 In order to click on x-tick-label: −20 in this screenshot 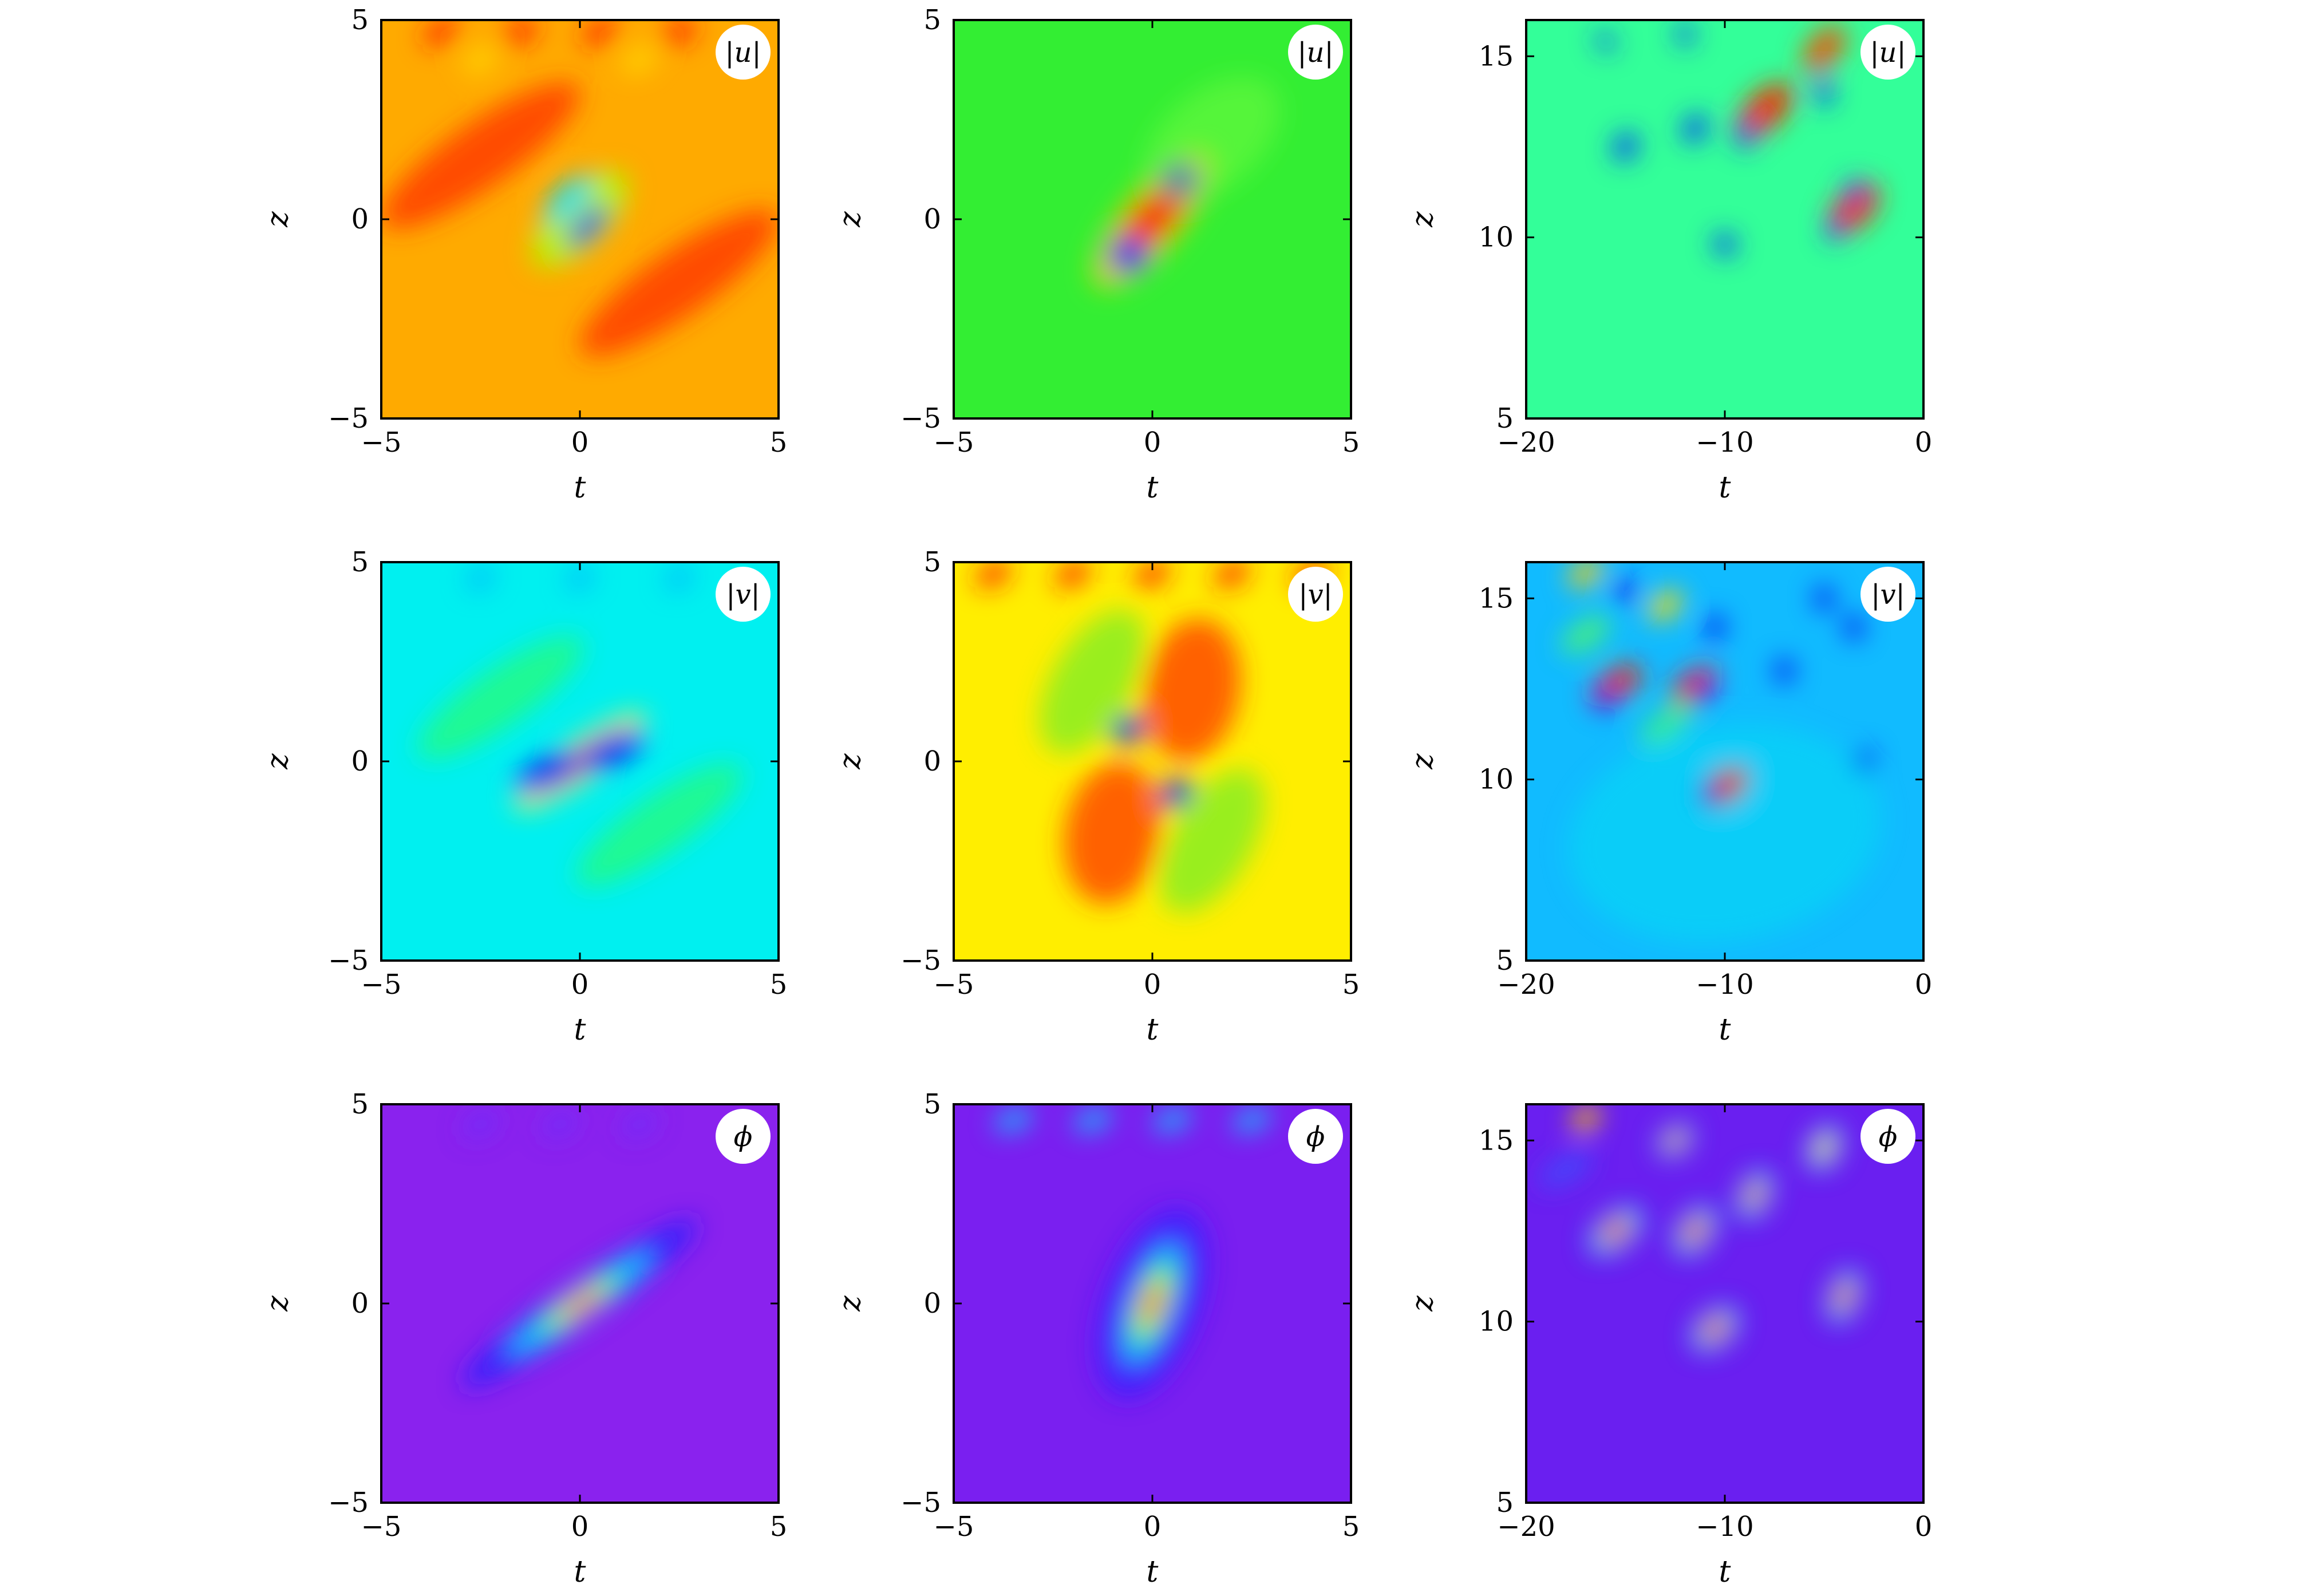, I will do `click(1526, 1527)`.